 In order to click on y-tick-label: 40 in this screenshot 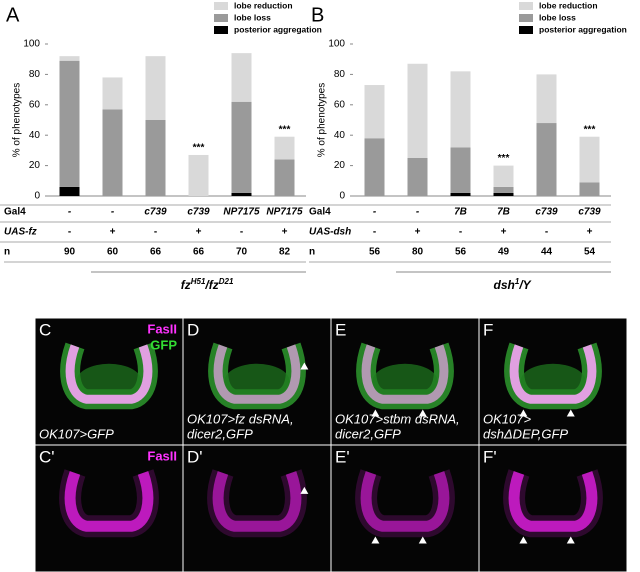, I will do `click(340, 135)`.